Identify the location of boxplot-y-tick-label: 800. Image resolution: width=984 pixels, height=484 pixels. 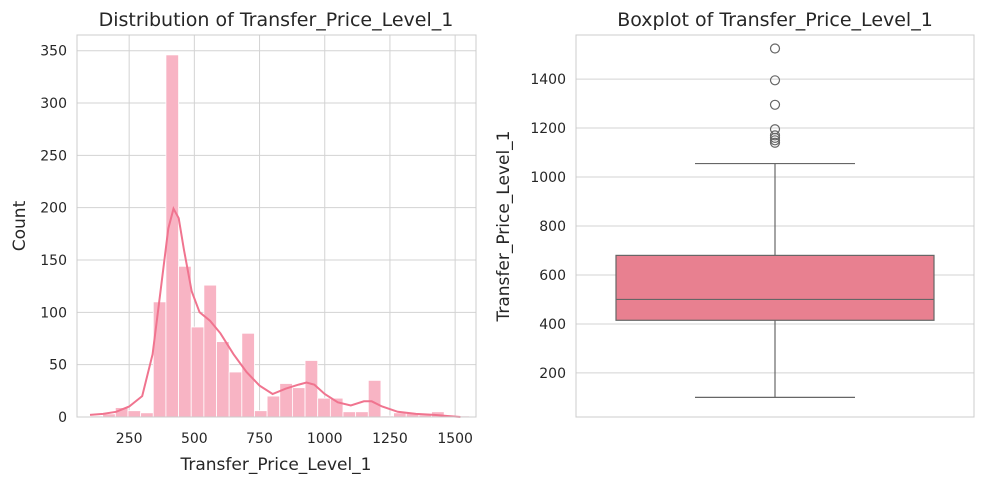
(552, 227).